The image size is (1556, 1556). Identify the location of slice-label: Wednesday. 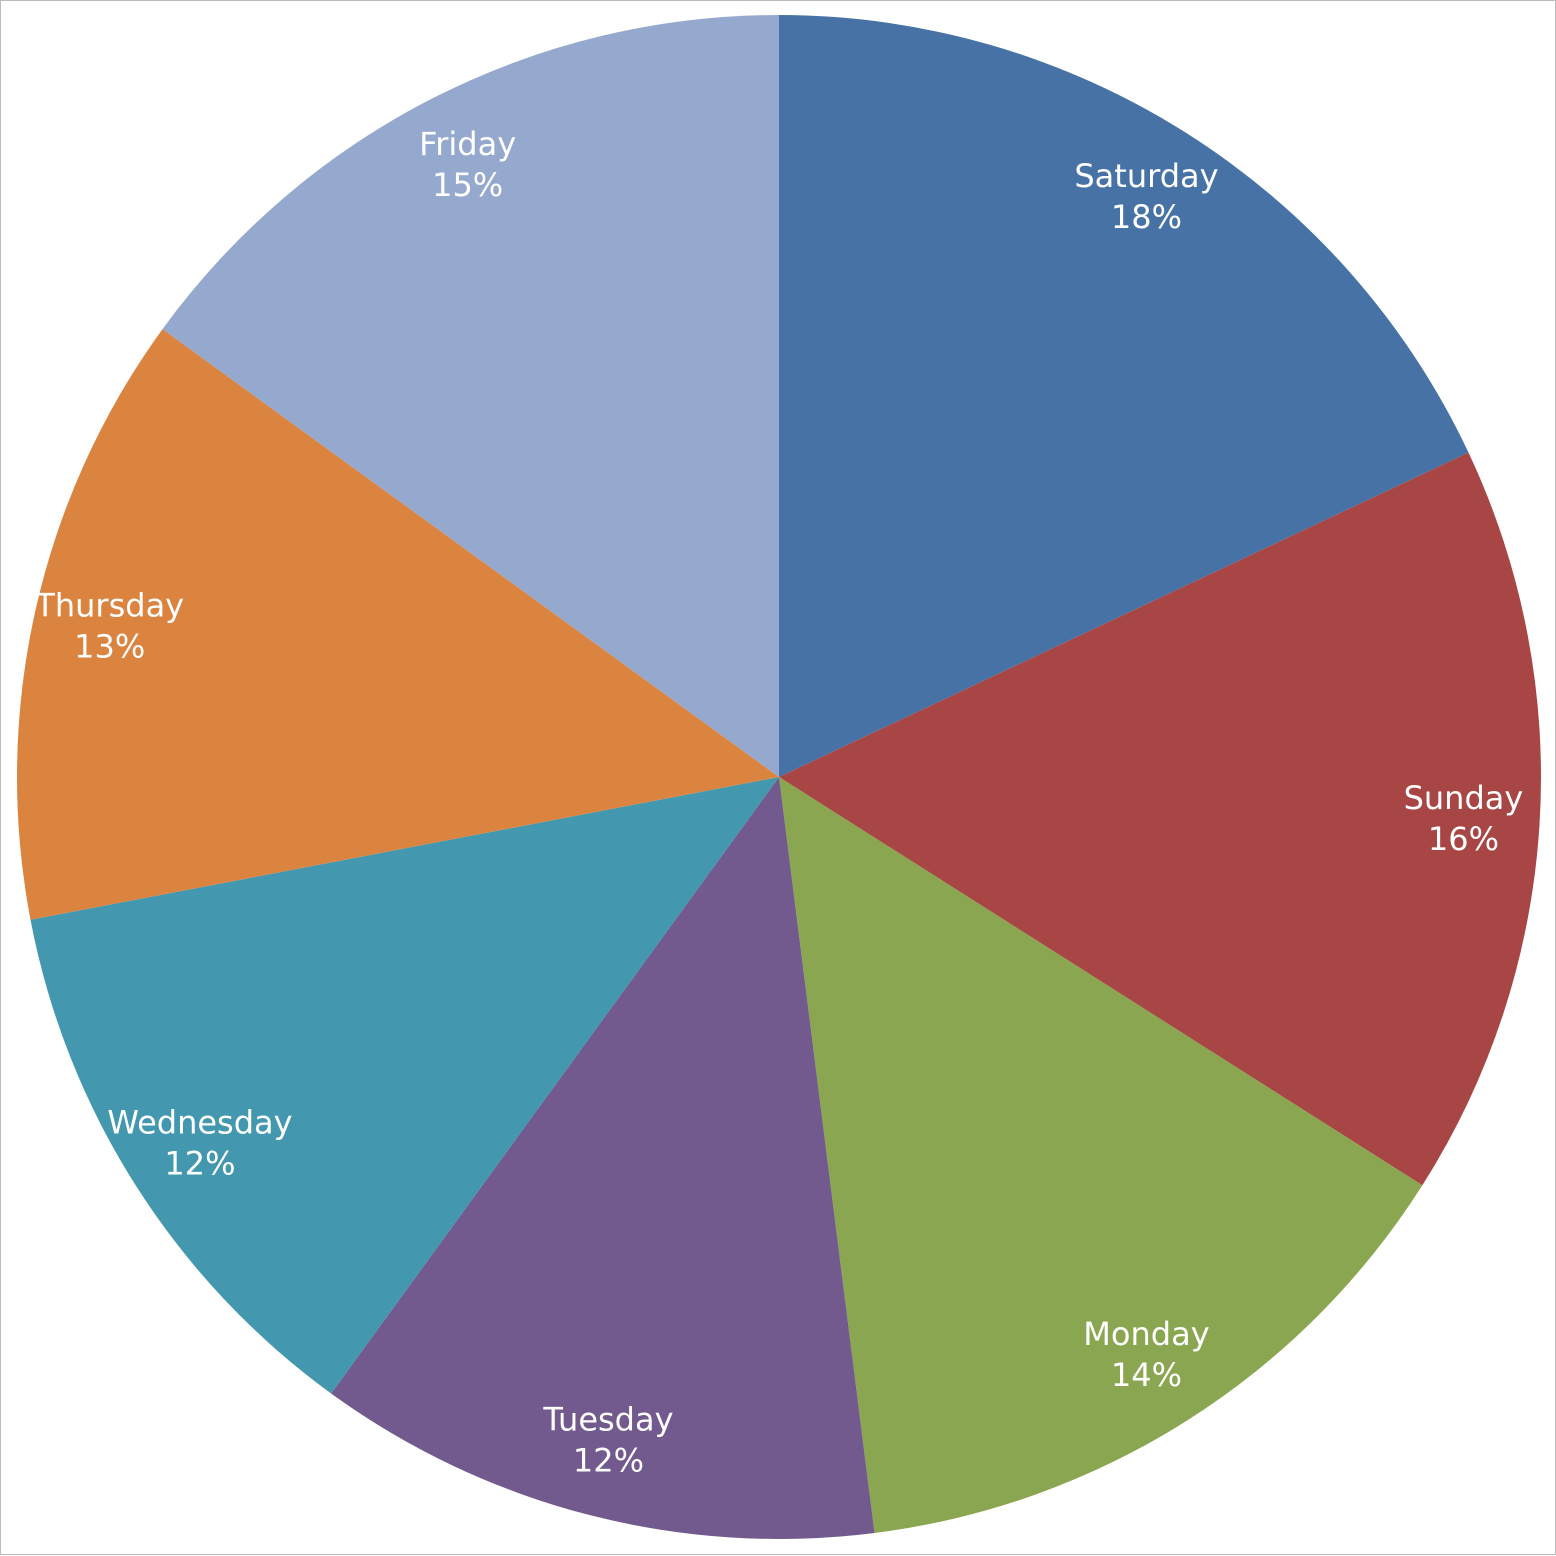
(199, 1122).